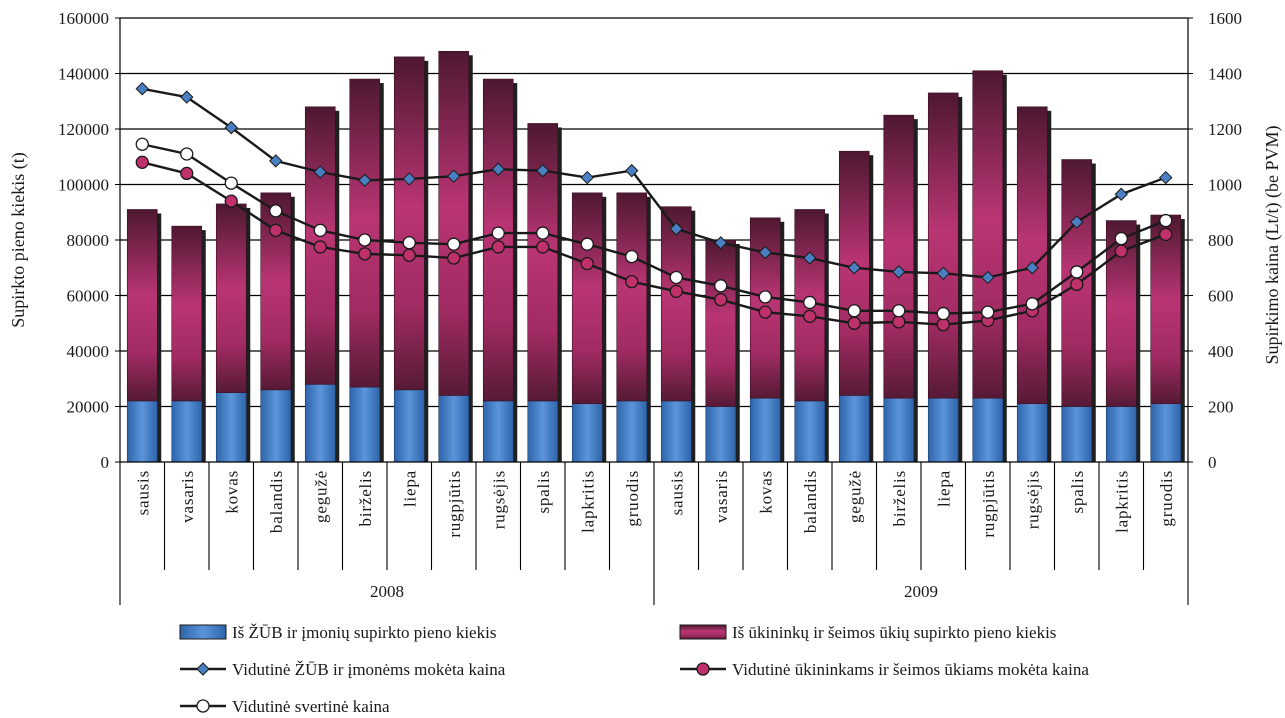 Image resolution: width=1285 pixels, height=718 pixels. I want to click on right-tick-label: 1400, so click(1225, 74).